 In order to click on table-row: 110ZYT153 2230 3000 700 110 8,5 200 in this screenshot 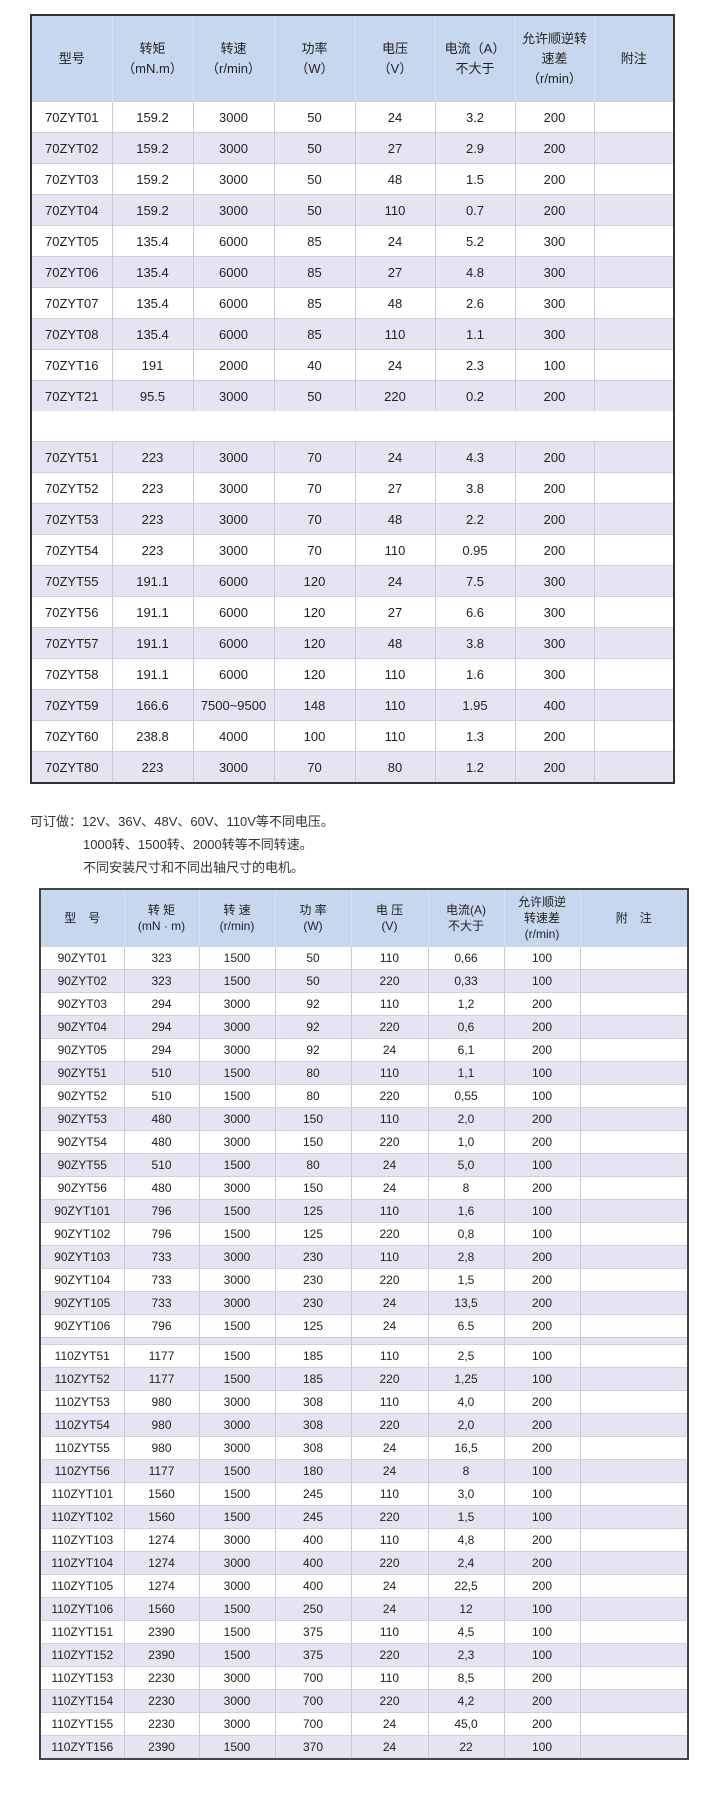, I will do `click(364, 1678)`.